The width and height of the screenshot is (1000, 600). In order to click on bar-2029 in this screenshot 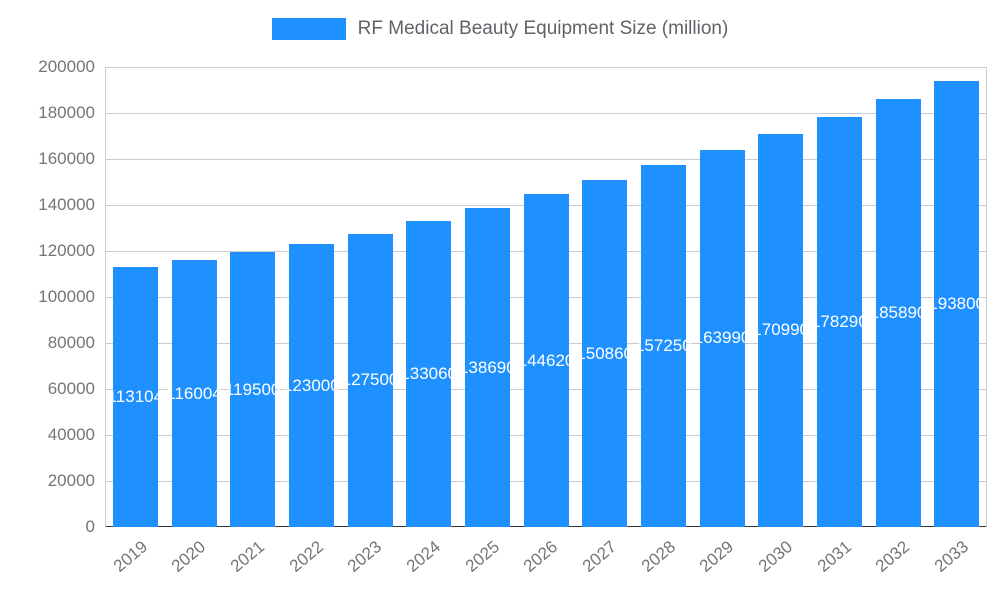, I will do `click(722, 338)`.